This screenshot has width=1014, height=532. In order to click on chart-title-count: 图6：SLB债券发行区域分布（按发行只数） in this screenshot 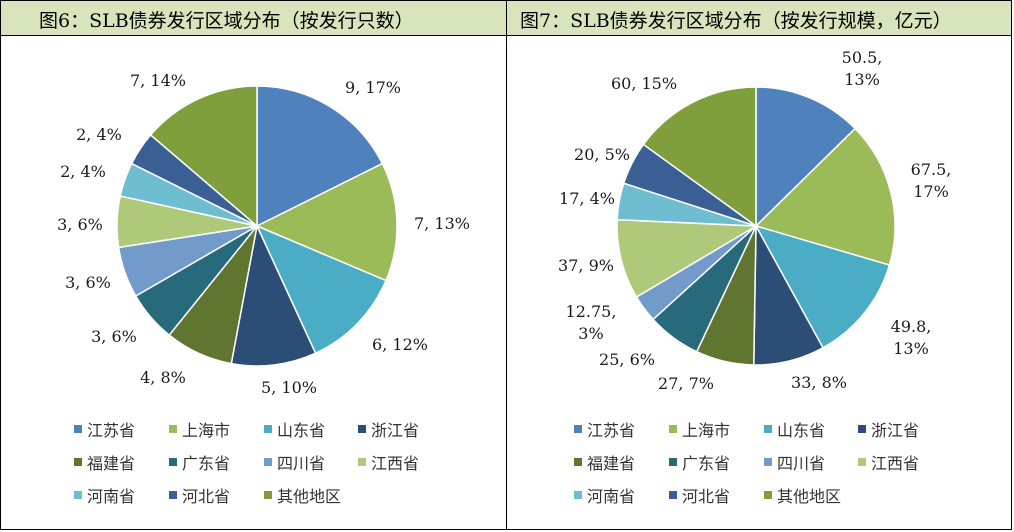, I will do `click(226, 21)`.